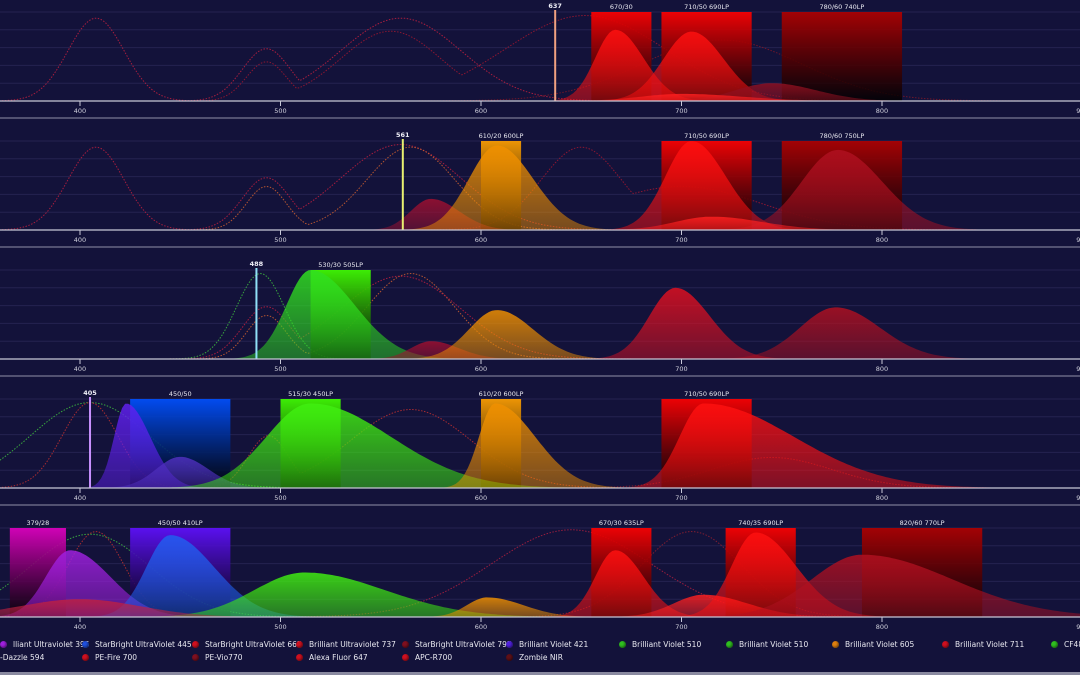 The height and width of the screenshot is (675, 1080). Describe the element at coordinates (990, 644) in the screenshot. I see `legend-label: Brilliant Violet 711` at that location.